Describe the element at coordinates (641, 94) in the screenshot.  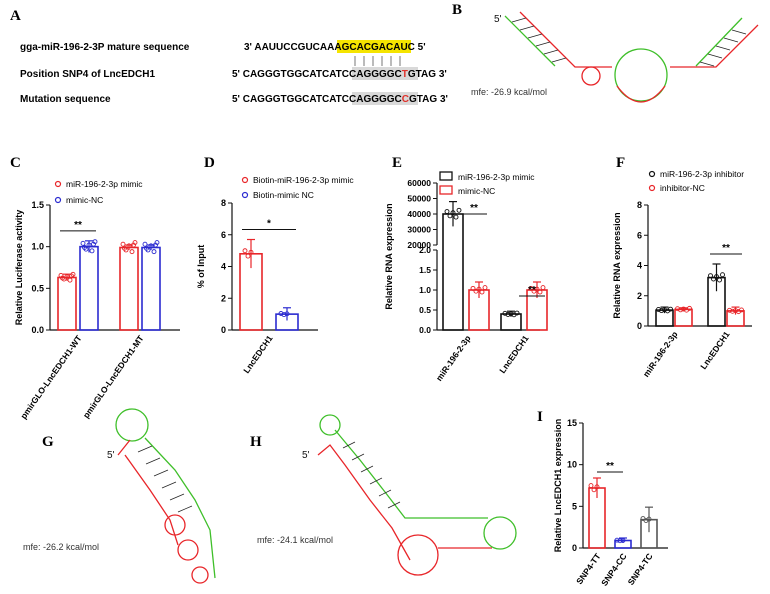
I see `panel-b-loop-red` at that location.